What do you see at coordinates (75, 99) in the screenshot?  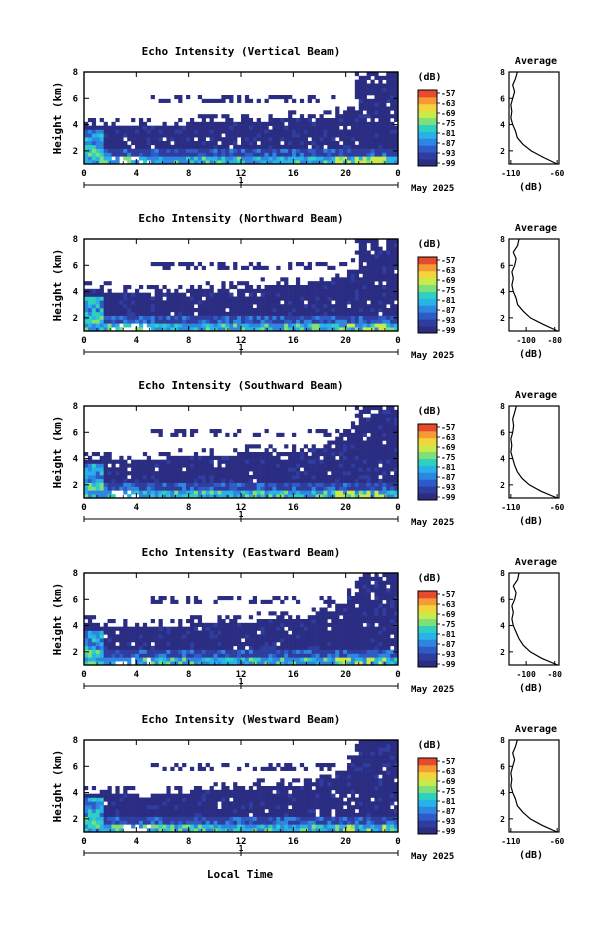 I see `y-tick-label: 6` at bounding box center [75, 99].